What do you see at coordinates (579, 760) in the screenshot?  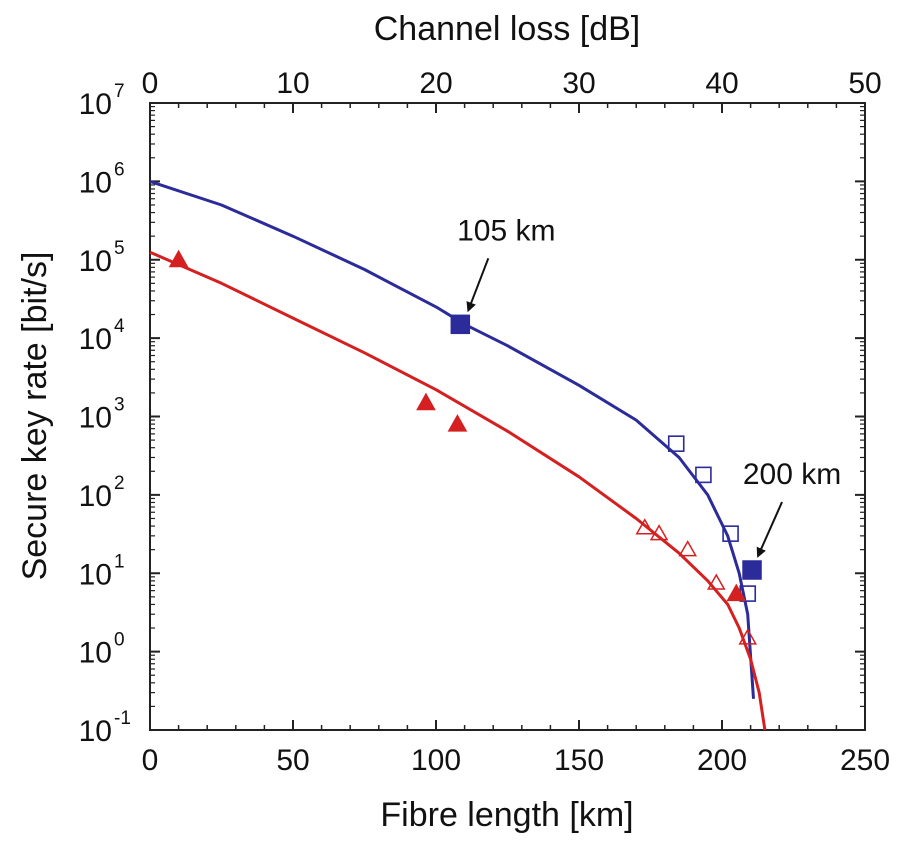 I see `x-tick-label: 150` at bounding box center [579, 760].